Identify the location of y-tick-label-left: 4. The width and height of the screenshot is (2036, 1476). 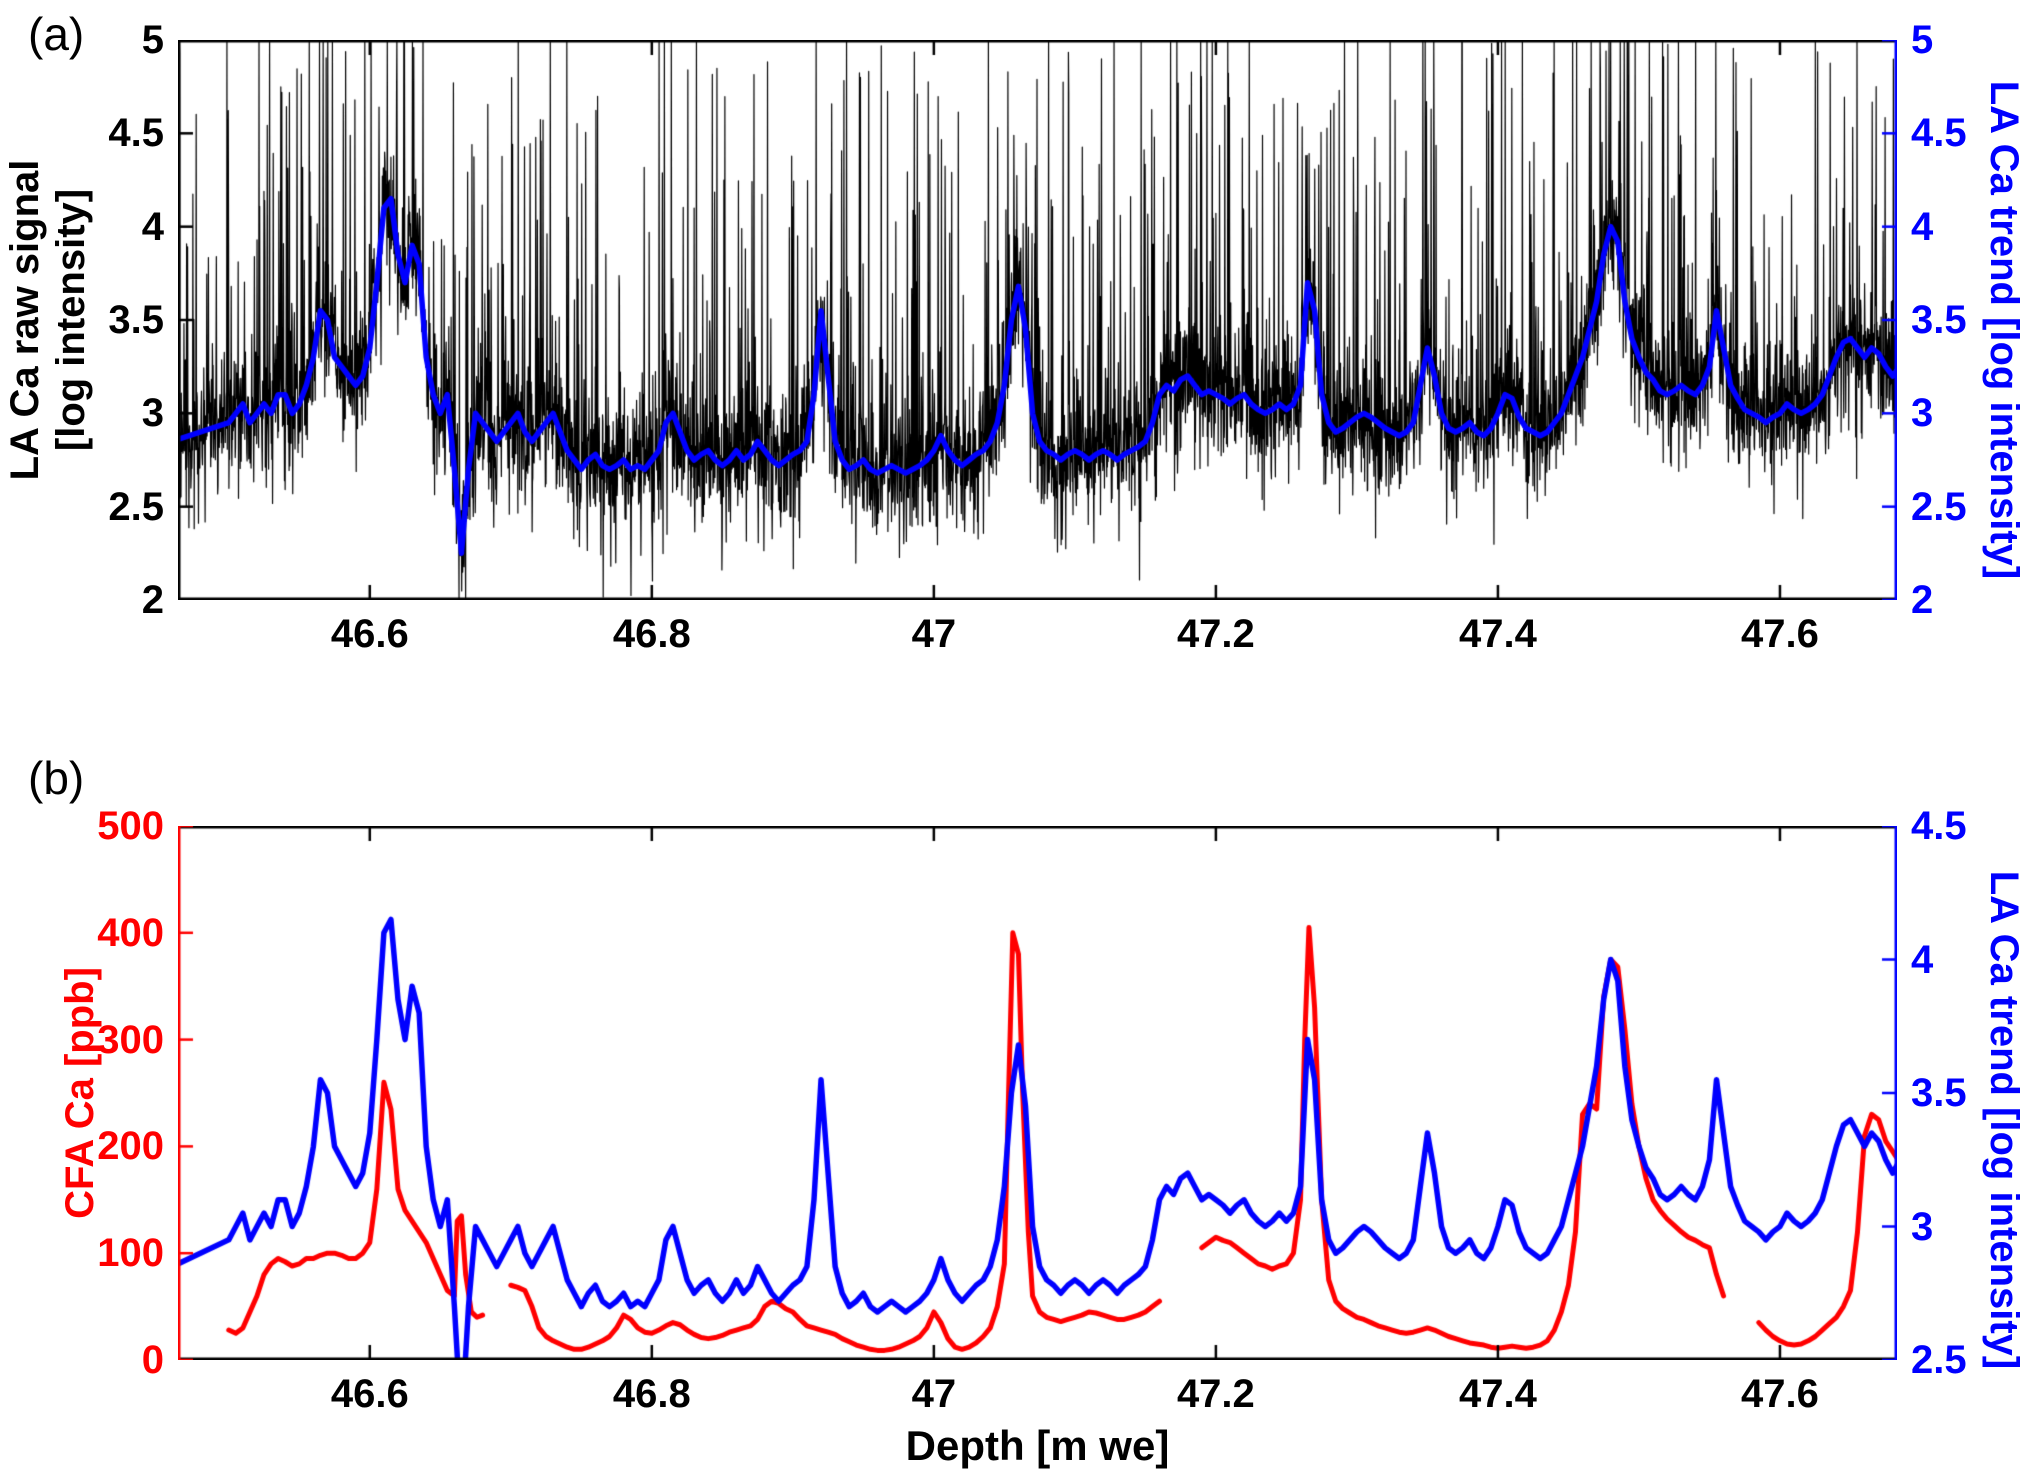
(152, 226).